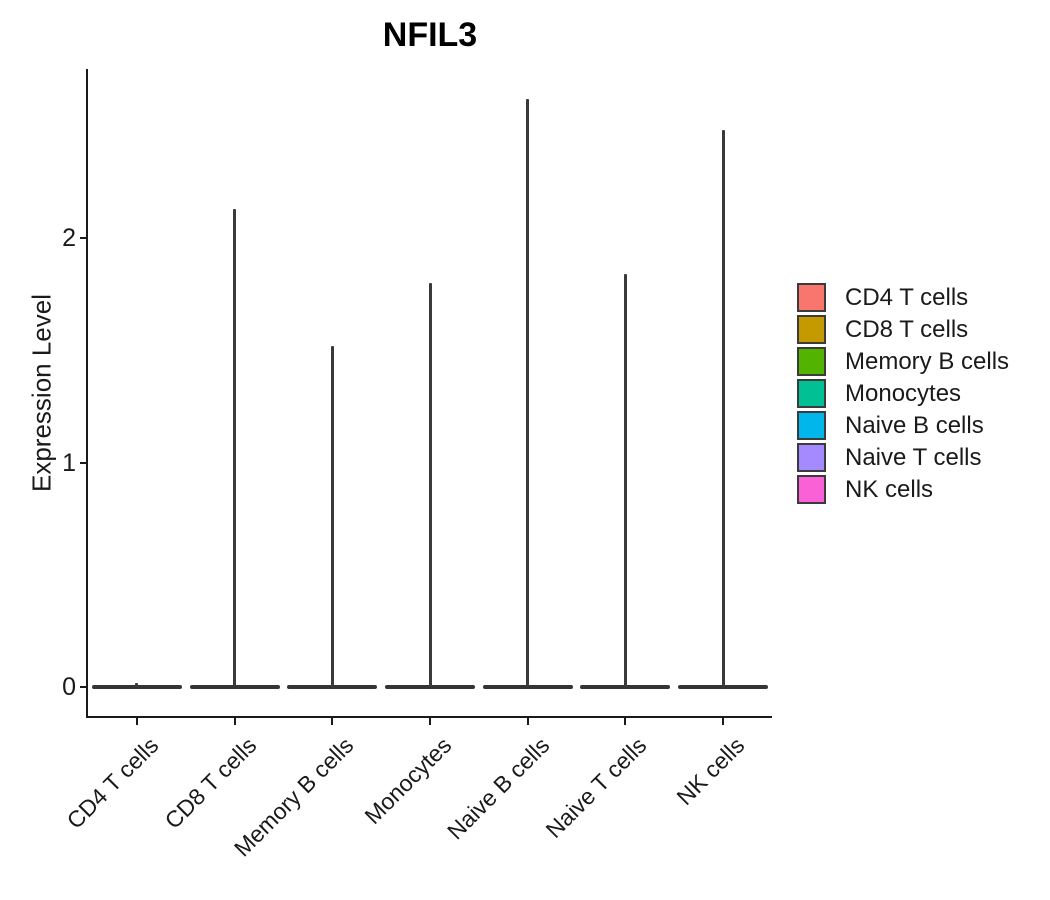 This screenshot has height=900, width=1050. Describe the element at coordinates (596, 787) in the screenshot. I see `x-tick-label: Naive T cells` at that location.